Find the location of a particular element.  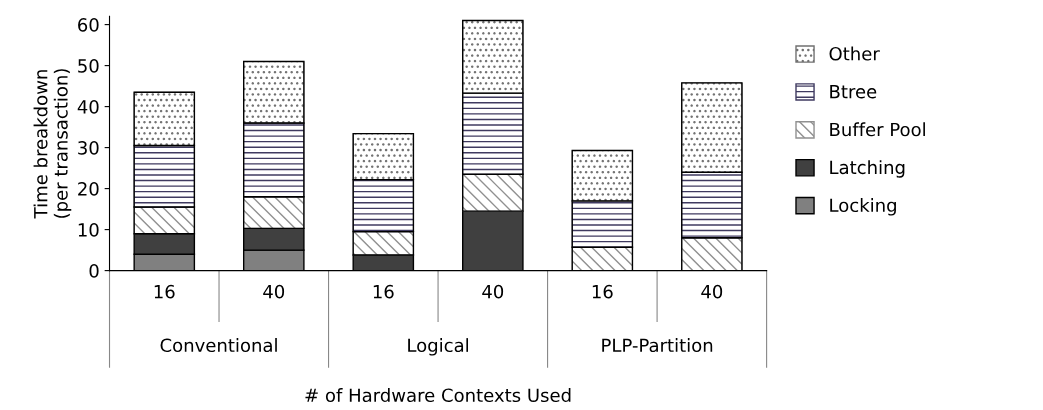

y-tick-label: 60 is located at coordinates (88, 25).